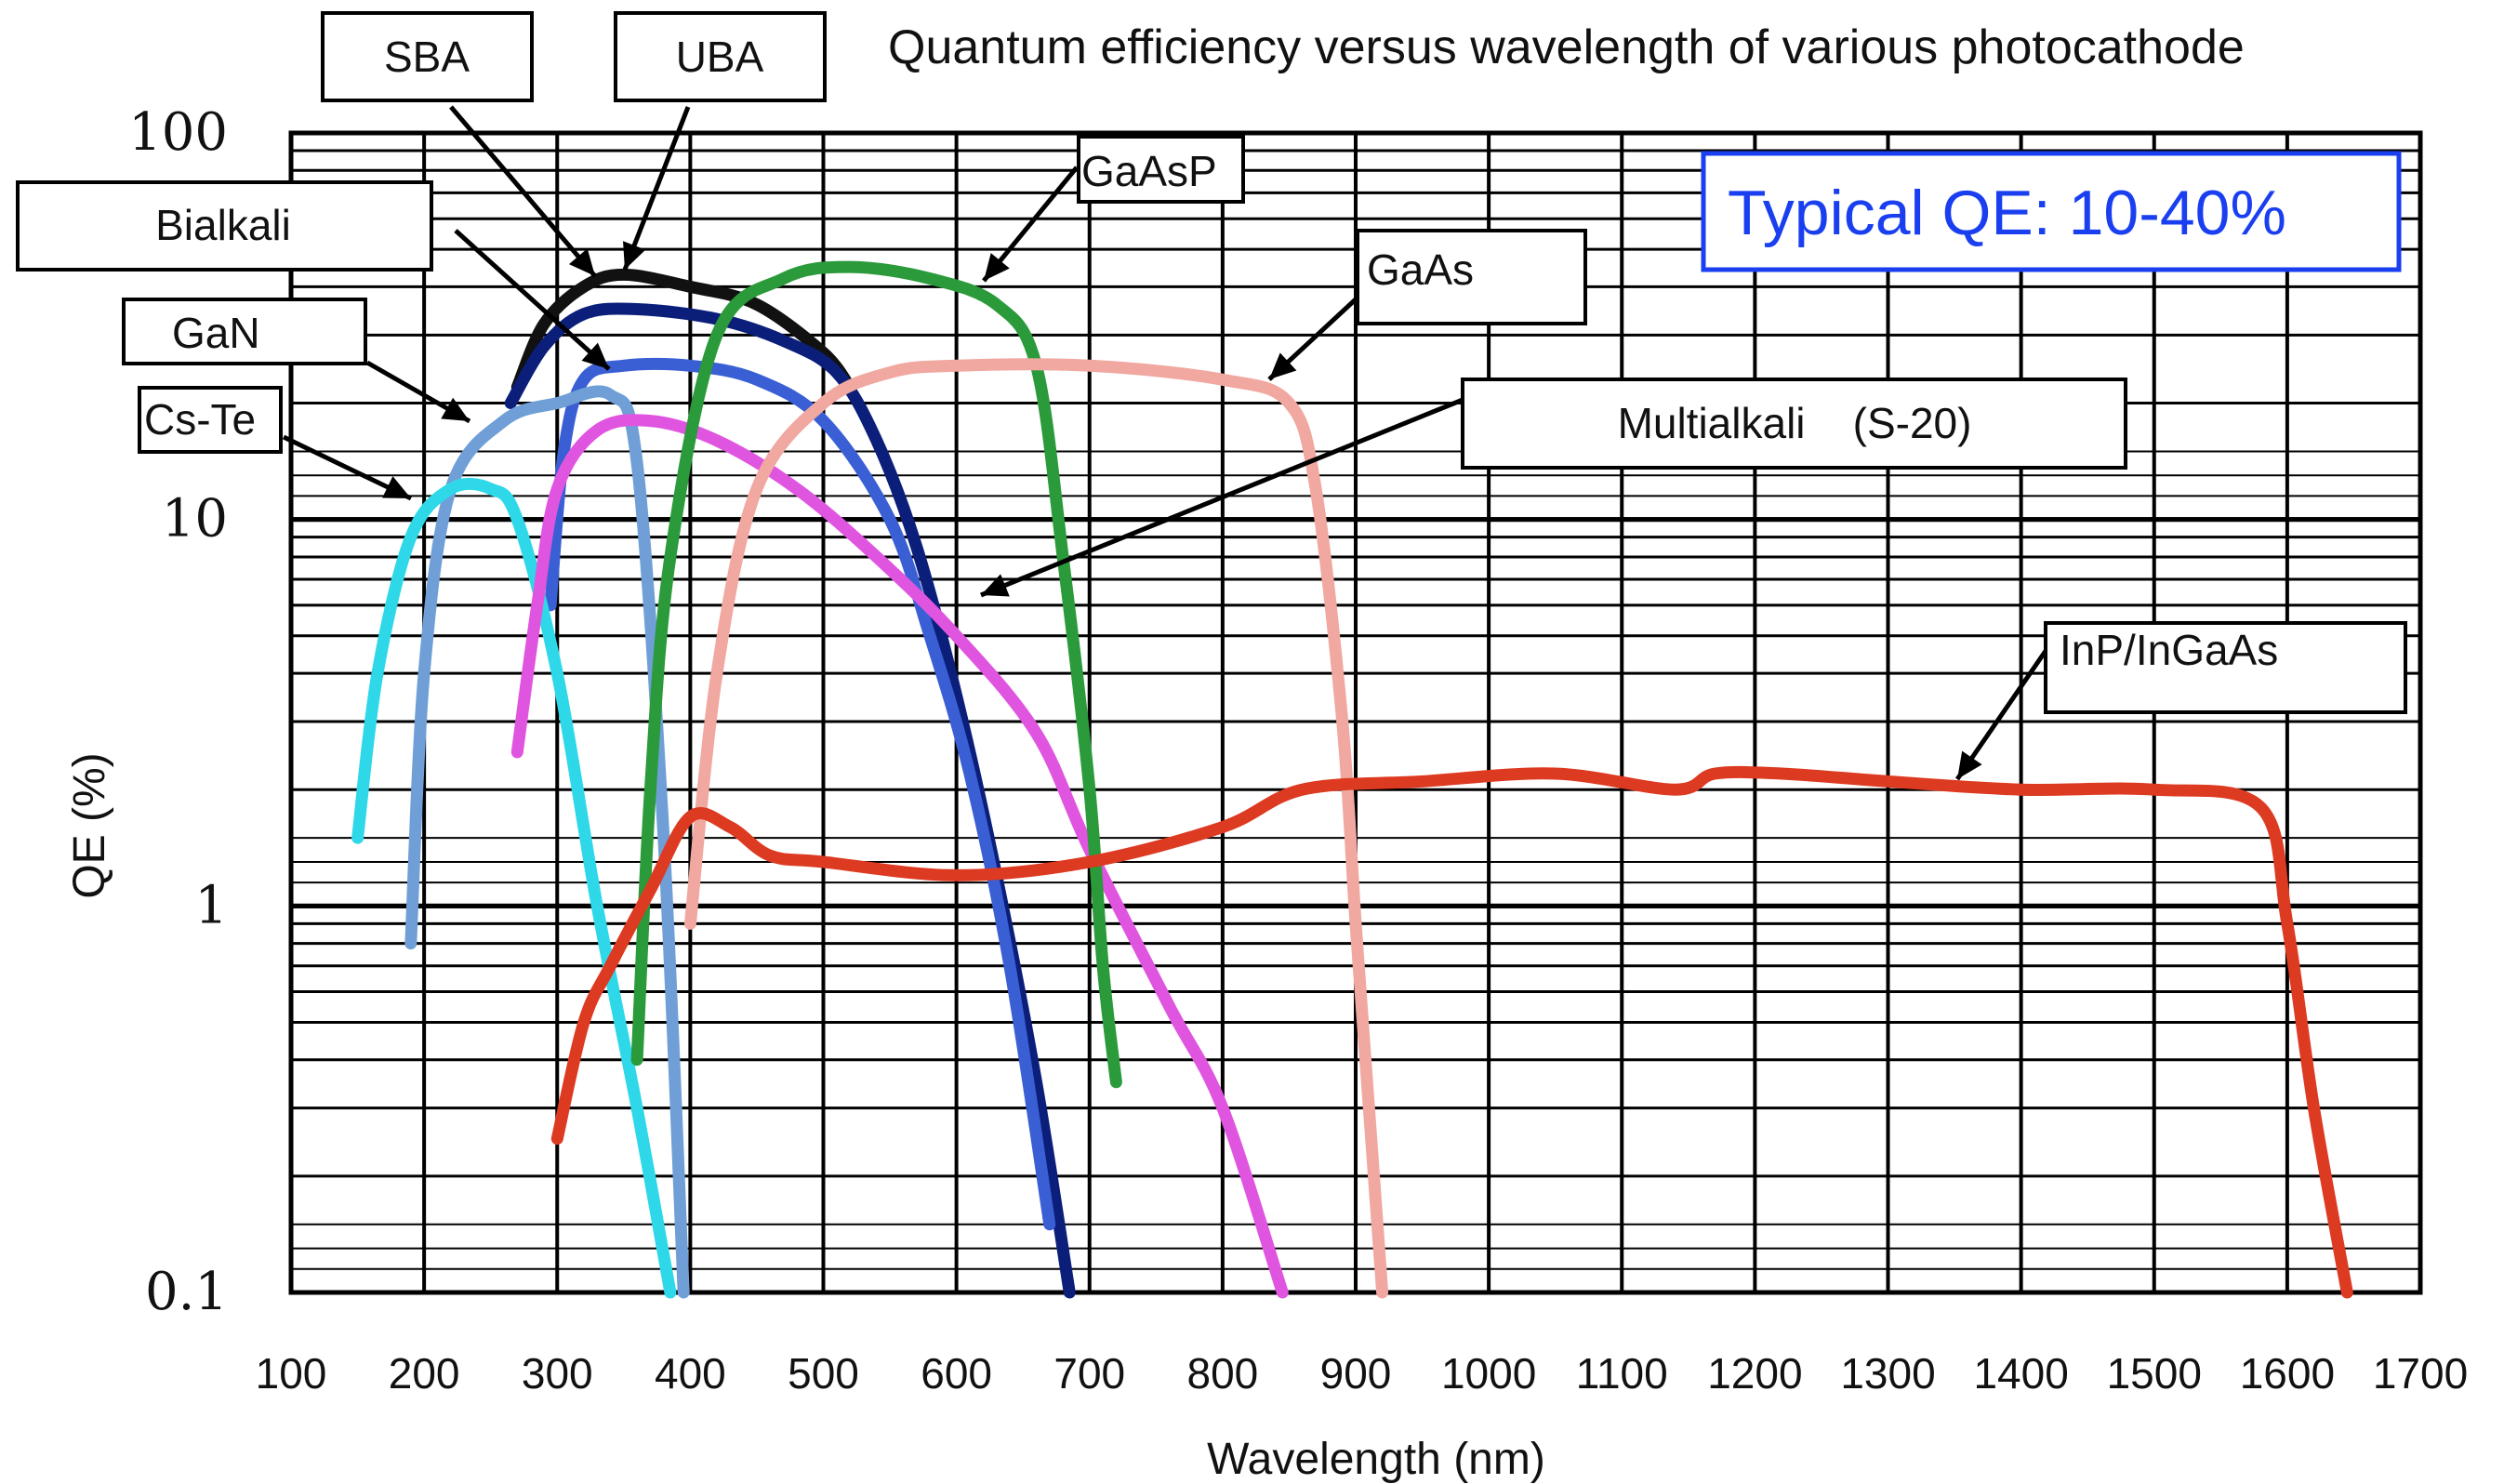 The width and height of the screenshot is (2504, 1484). I want to click on annotation-box, so click(2051, 211).